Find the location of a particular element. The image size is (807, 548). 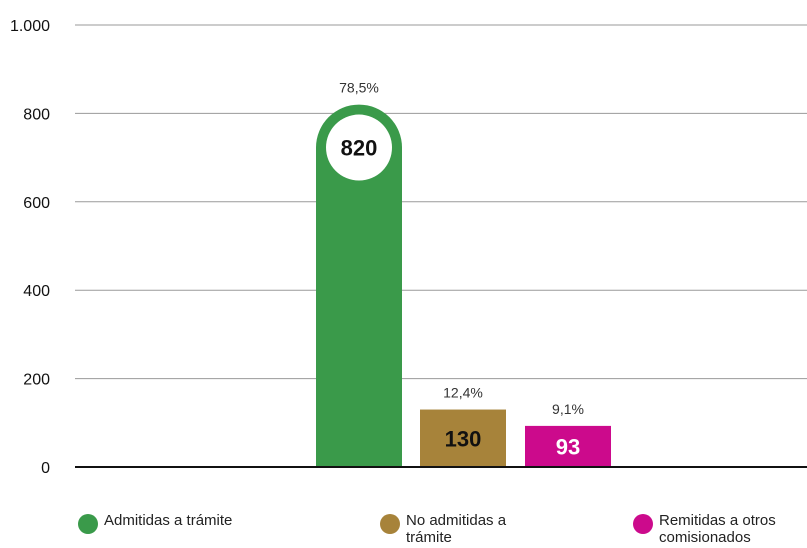

legend-swatch-green is located at coordinates (88, 524).